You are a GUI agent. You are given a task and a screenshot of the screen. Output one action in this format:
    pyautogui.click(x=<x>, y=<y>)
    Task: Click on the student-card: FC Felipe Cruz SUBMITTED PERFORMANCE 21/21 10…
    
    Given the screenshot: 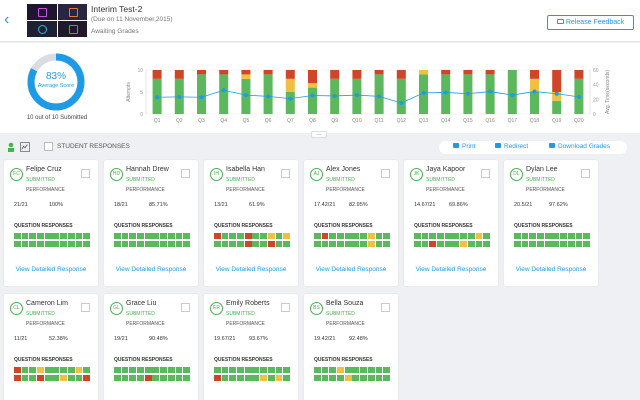 What is the action you would take?
    pyautogui.click(x=51, y=223)
    